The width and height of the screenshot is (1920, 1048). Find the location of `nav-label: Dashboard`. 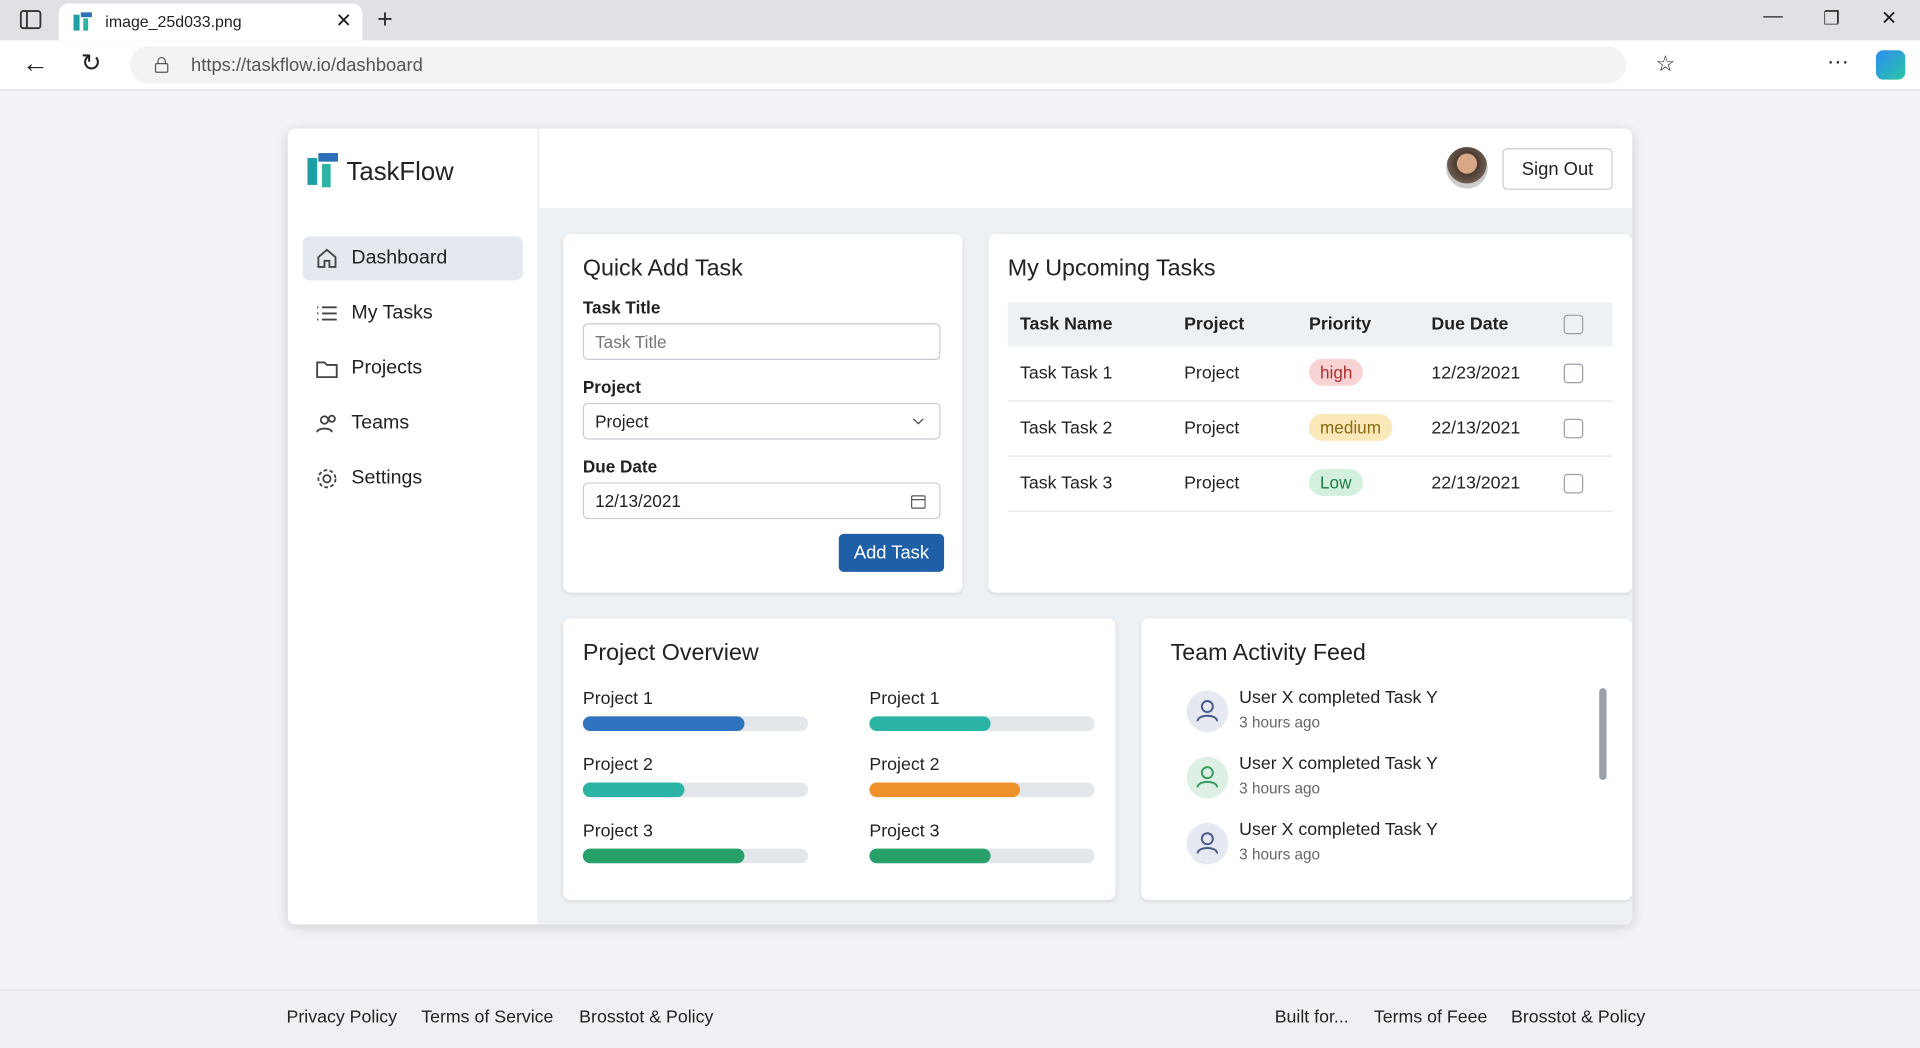

nav-label: Dashboard is located at coordinates (399, 258).